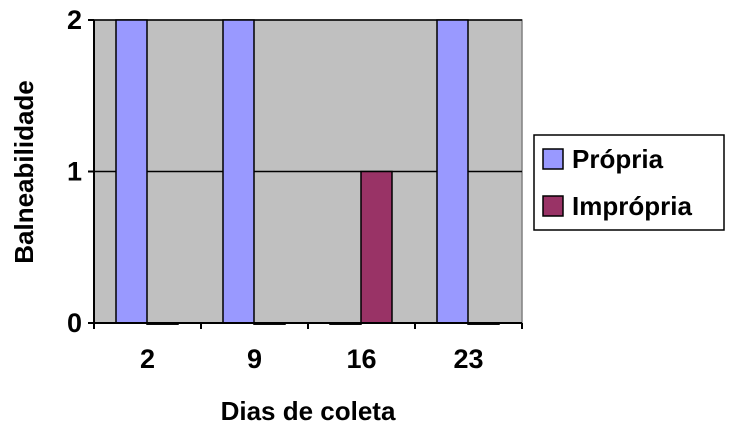  I want to click on x-tick-labels: 2 9 16 23, so click(312, 359).